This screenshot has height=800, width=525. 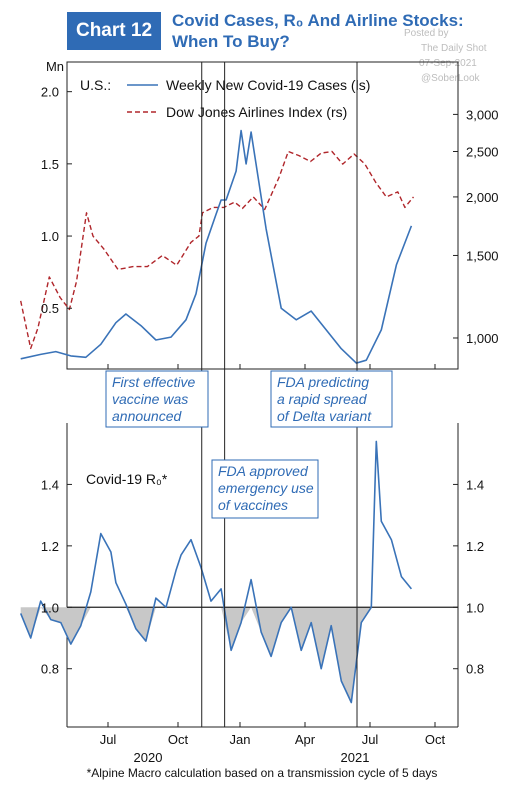 I want to click on chart-title-line-1: Covid Cases, R₀ And Airline Stocks:, so click(x=318, y=20).